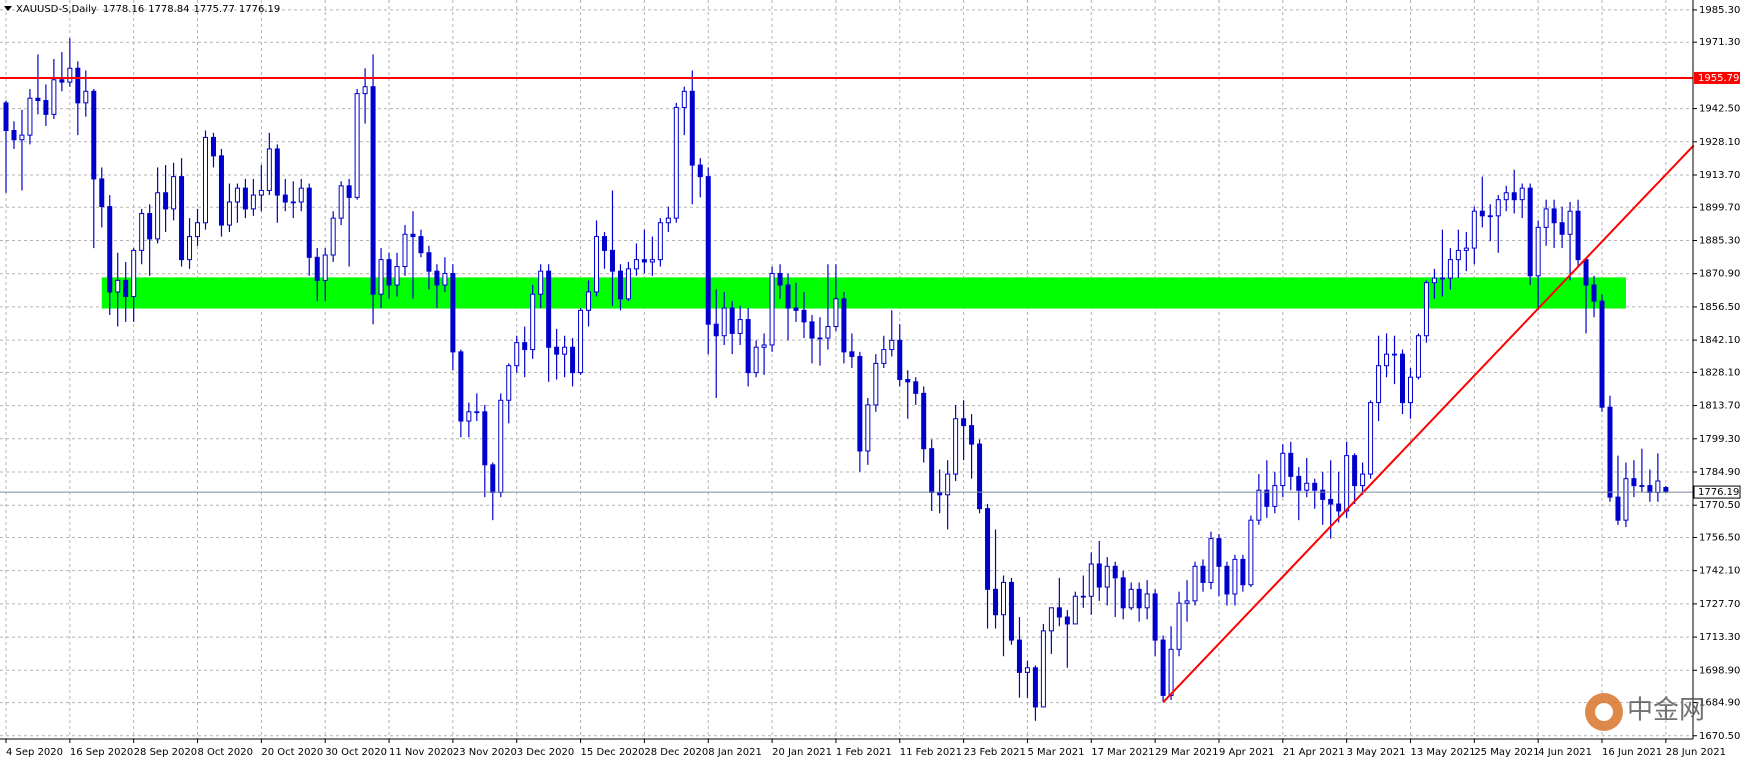 The height and width of the screenshot is (763, 1741). Describe the element at coordinates (8, 8) in the screenshot. I see `menu-icon` at that location.